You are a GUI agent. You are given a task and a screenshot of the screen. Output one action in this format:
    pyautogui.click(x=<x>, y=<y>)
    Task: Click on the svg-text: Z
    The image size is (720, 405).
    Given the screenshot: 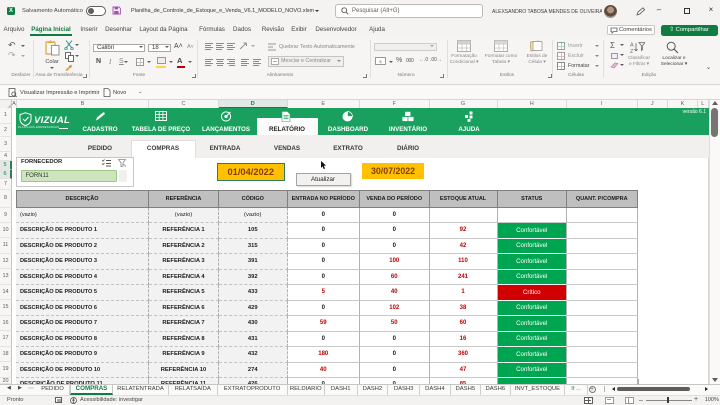 What is the action you would take?
    pyautogui.click(x=632, y=51)
    